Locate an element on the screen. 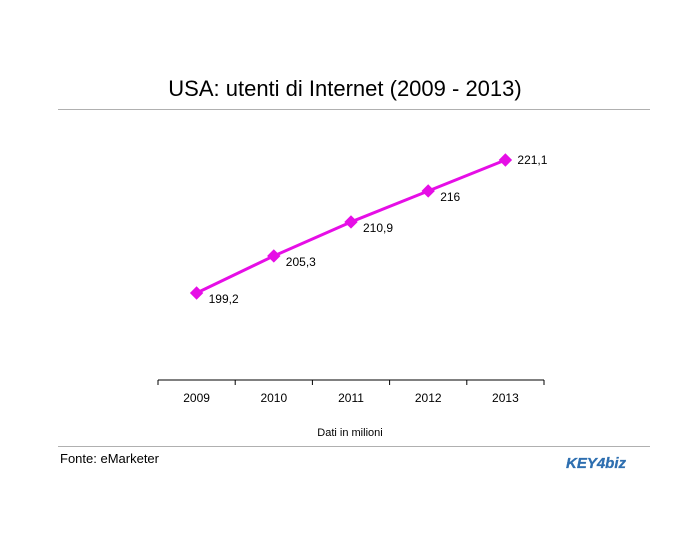 This screenshot has width=700, height=550. x-axis-label: Dati in milioni is located at coordinates (350, 433).